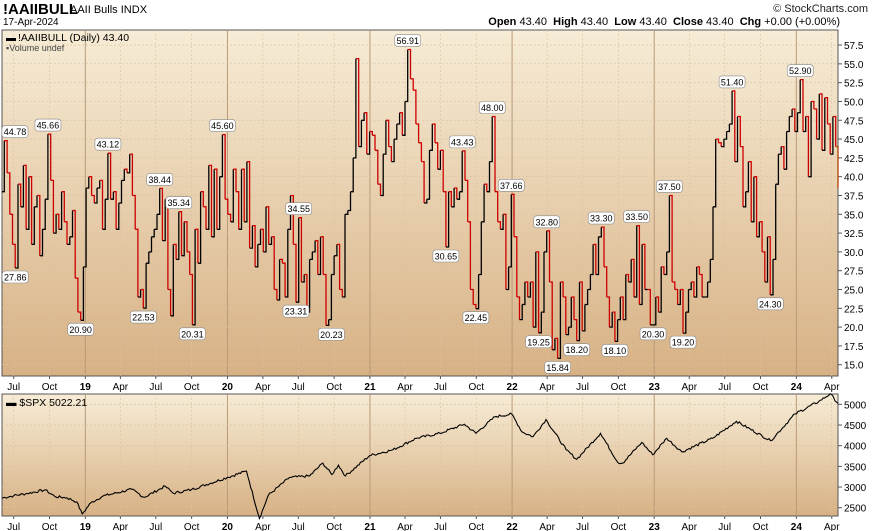 The height and width of the screenshot is (531, 872). Describe the element at coordinates (601, 219) in the screenshot. I see `data-label: 33.30` at that location.